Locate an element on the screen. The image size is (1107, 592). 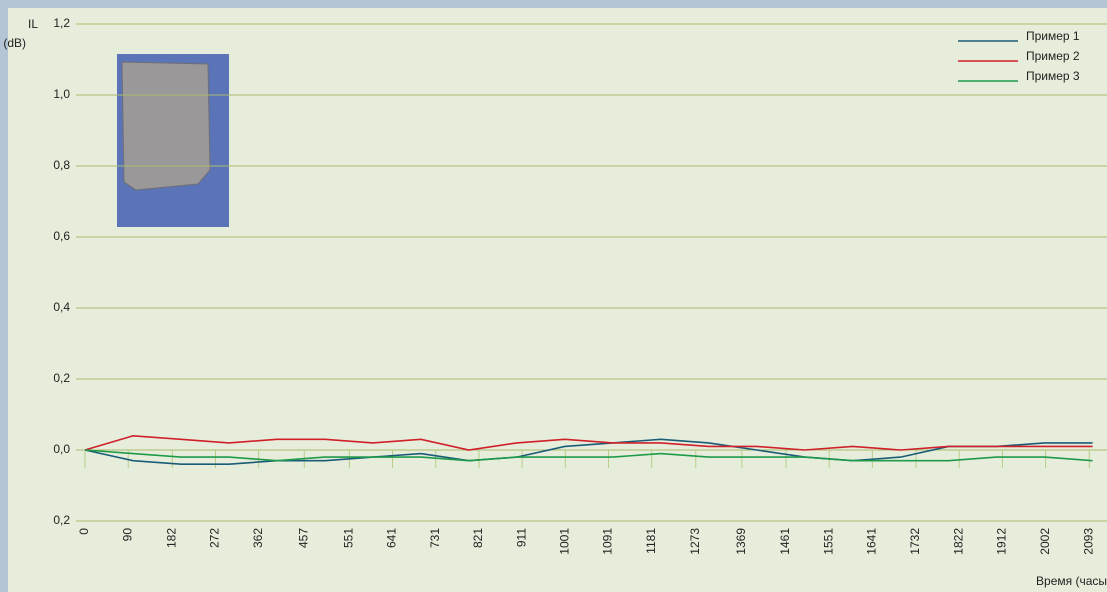
x-axis-label: Время (часы is located at coordinates (1071, 581).